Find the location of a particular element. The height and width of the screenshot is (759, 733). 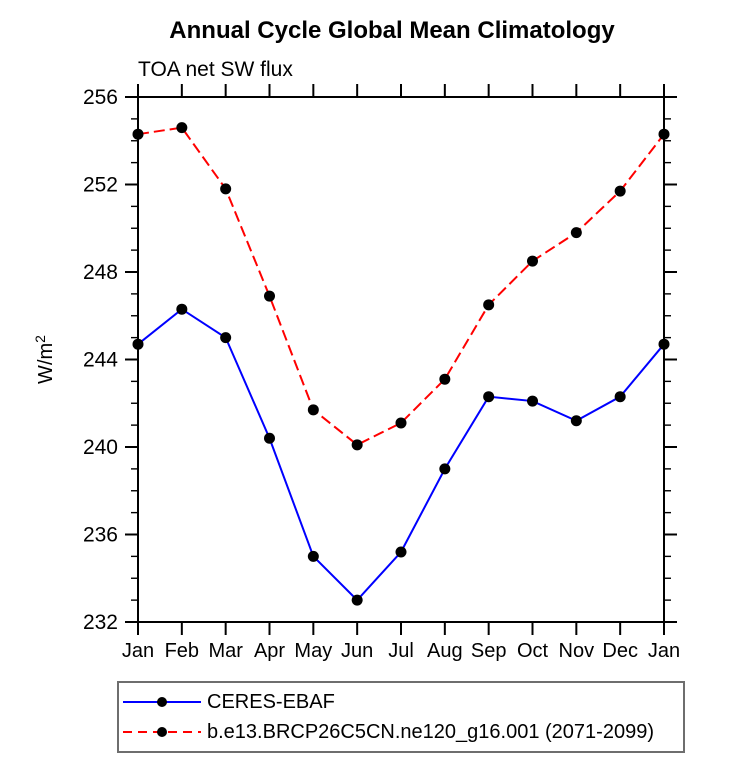

legend-entry: CERES-EBAF is located at coordinates (402, 702).